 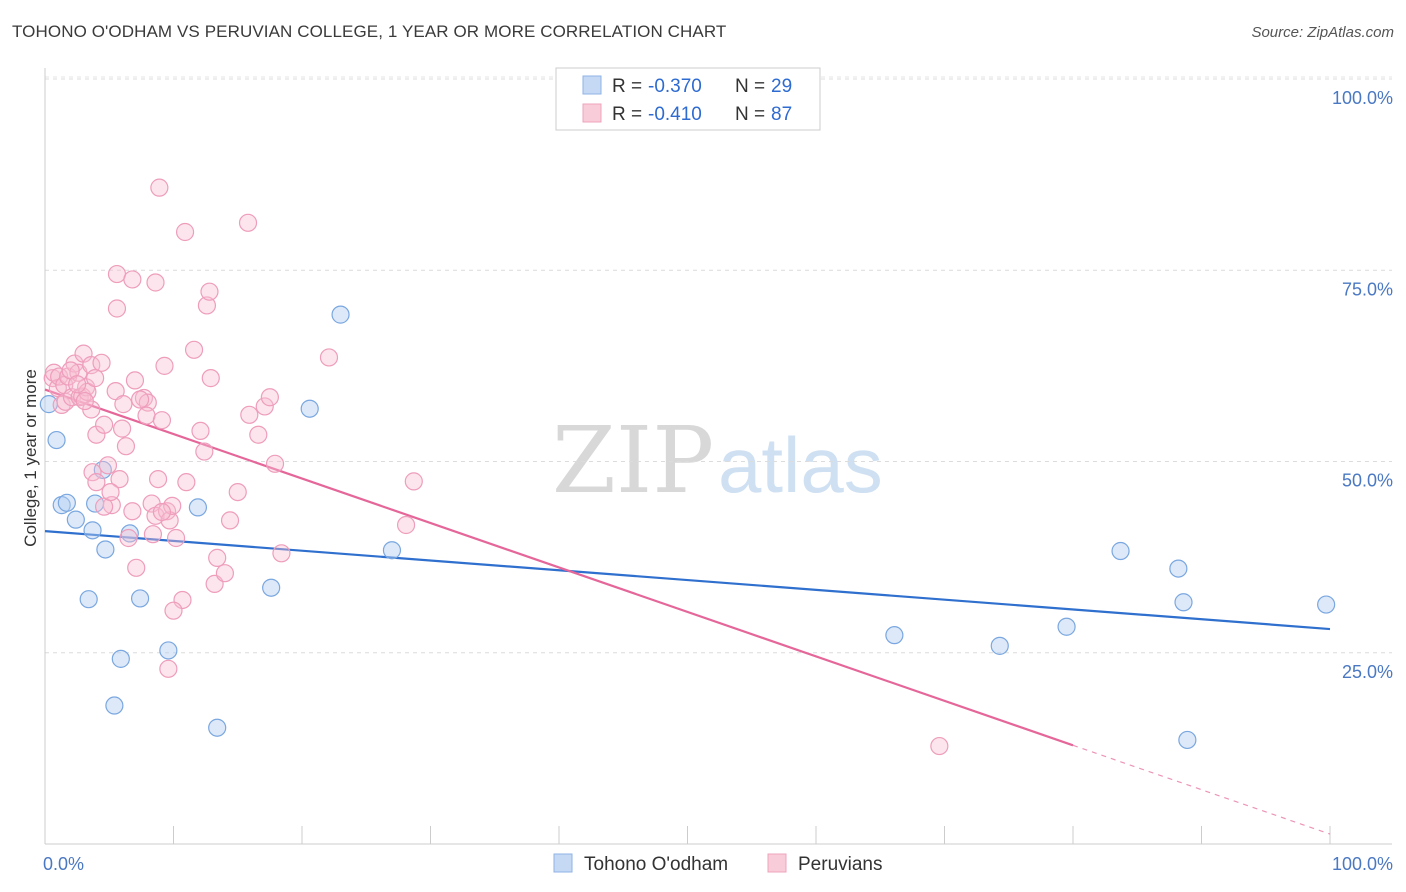 I want to click on x-tick-label-0: 0.0%, so click(x=63, y=864).